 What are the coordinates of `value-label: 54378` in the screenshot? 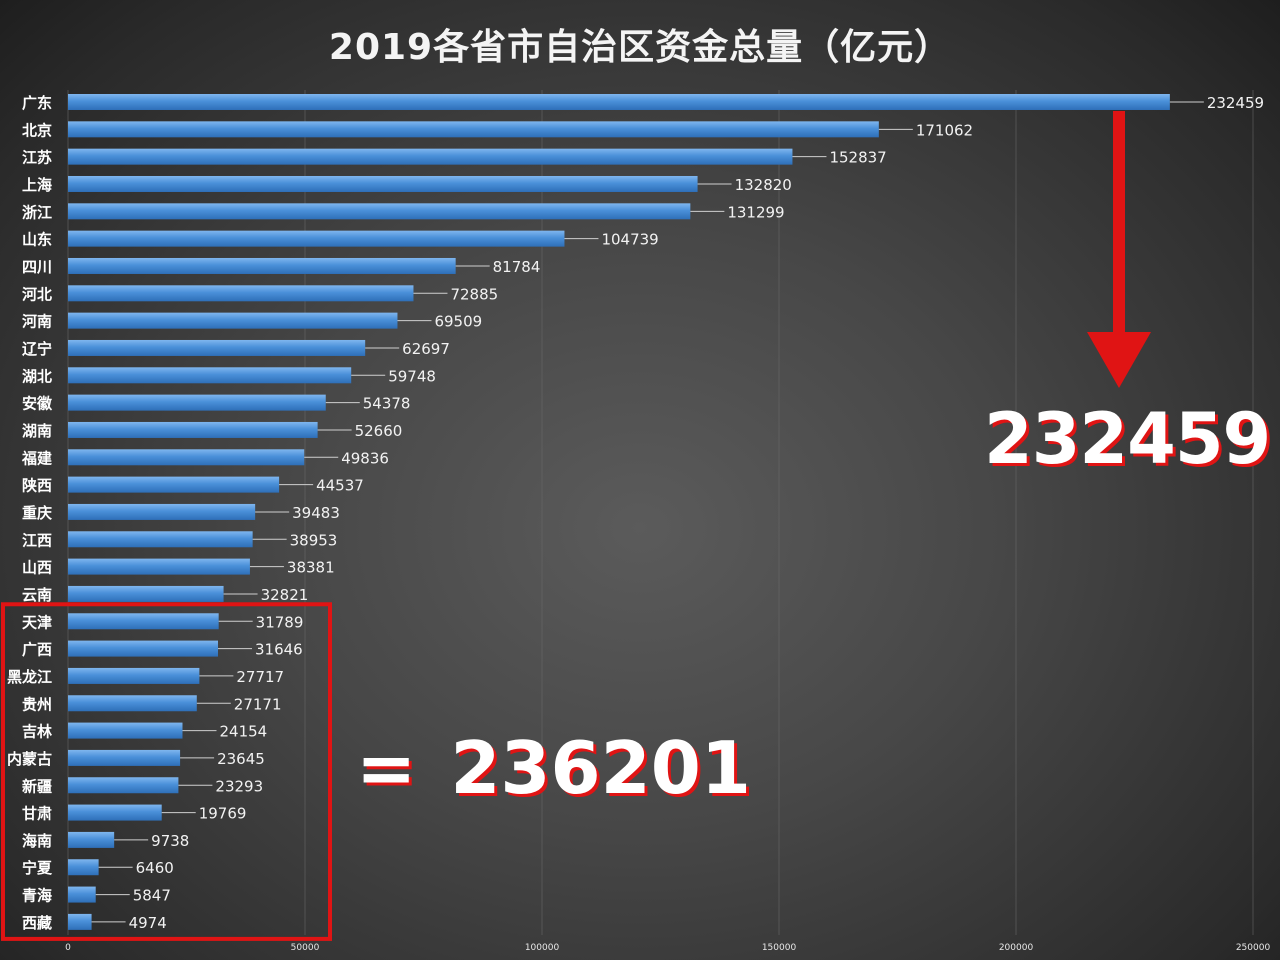 It's located at (387, 404).